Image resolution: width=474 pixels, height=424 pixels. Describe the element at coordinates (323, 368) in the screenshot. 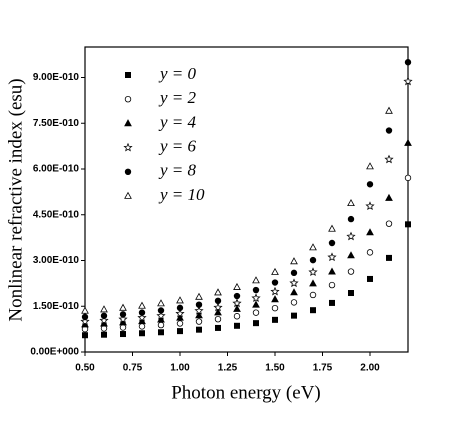

I see `x-tick-label: 1.75` at that location.